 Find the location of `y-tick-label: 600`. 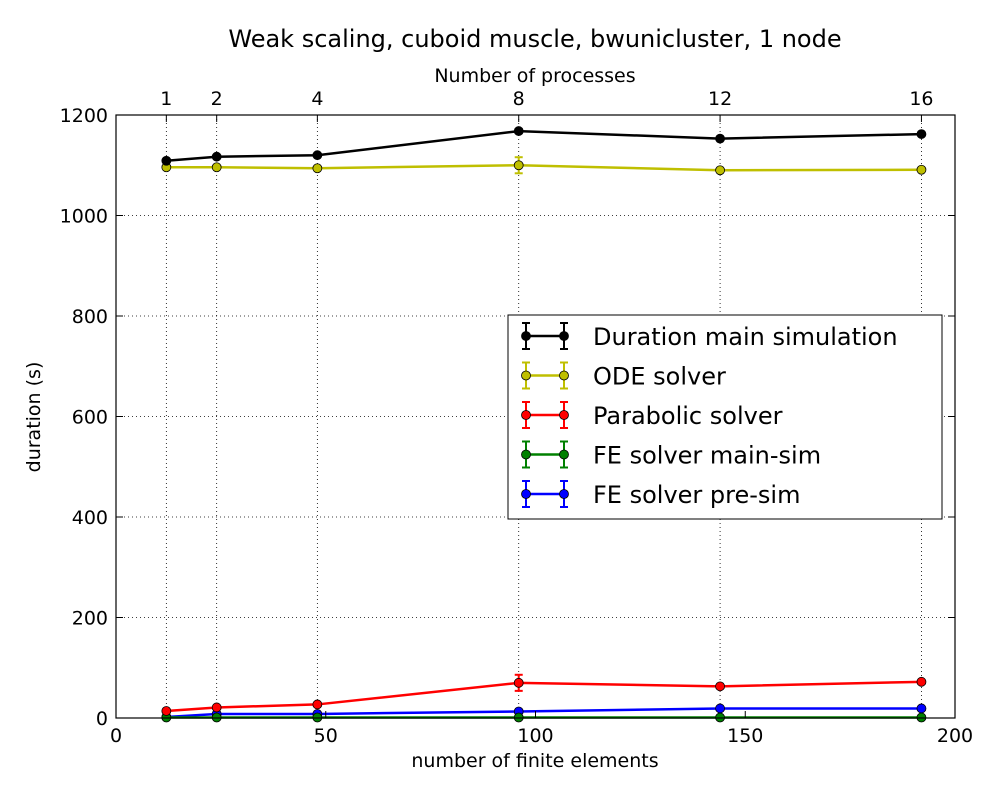

y-tick-label: 600 is located at coordinates (90, 418).